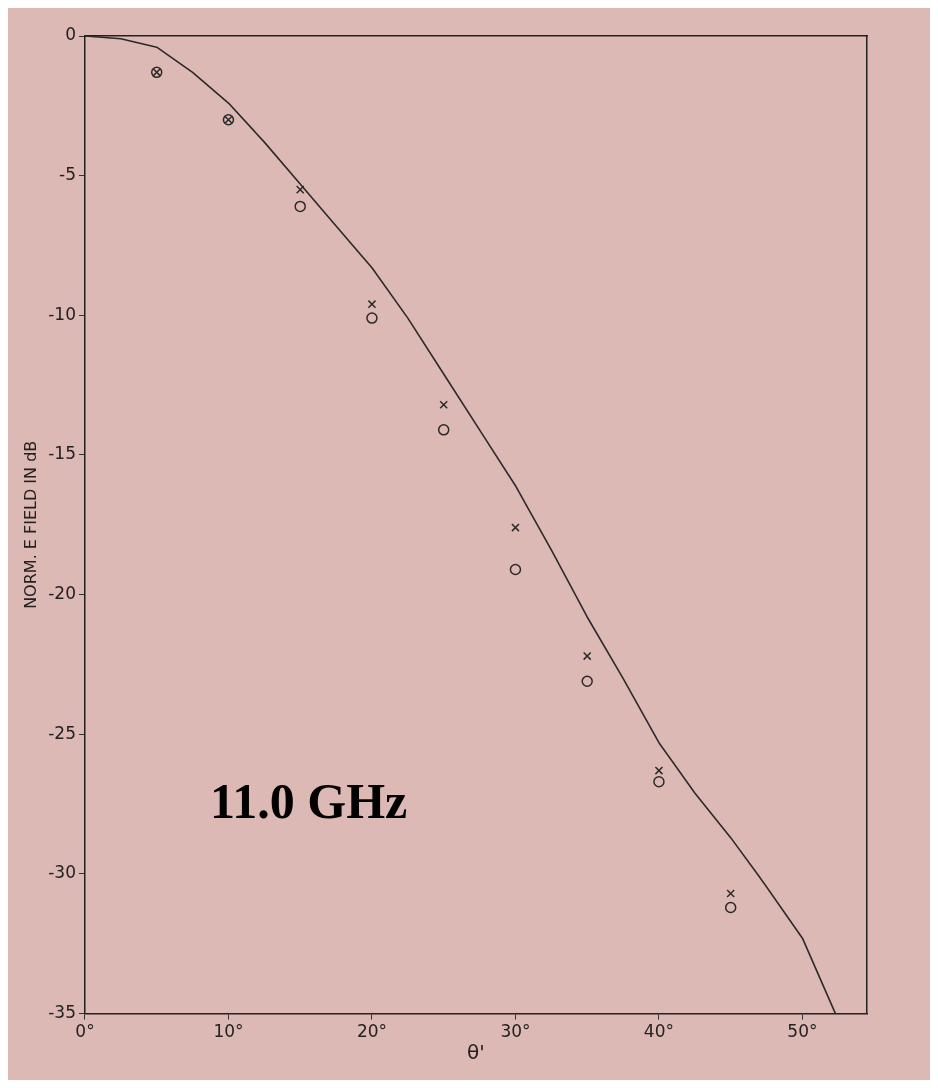 Image resolution: width=938 pixels, height=1088 pixels. I want to click on y-tick-label: -25, so click(62, 732).